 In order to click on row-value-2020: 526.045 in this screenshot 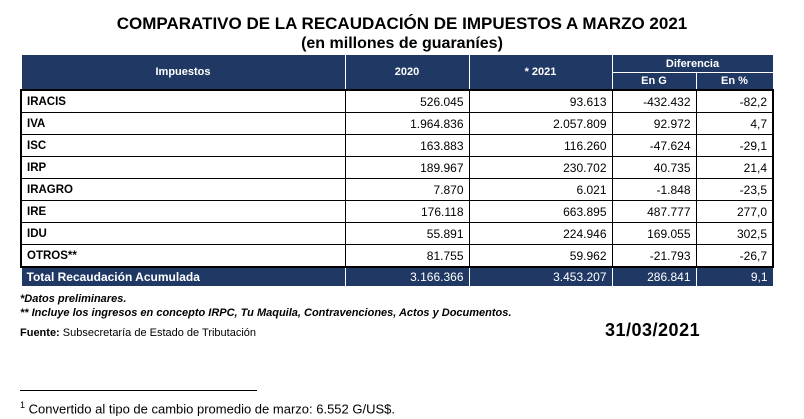, I will do `click(407, 101)`.